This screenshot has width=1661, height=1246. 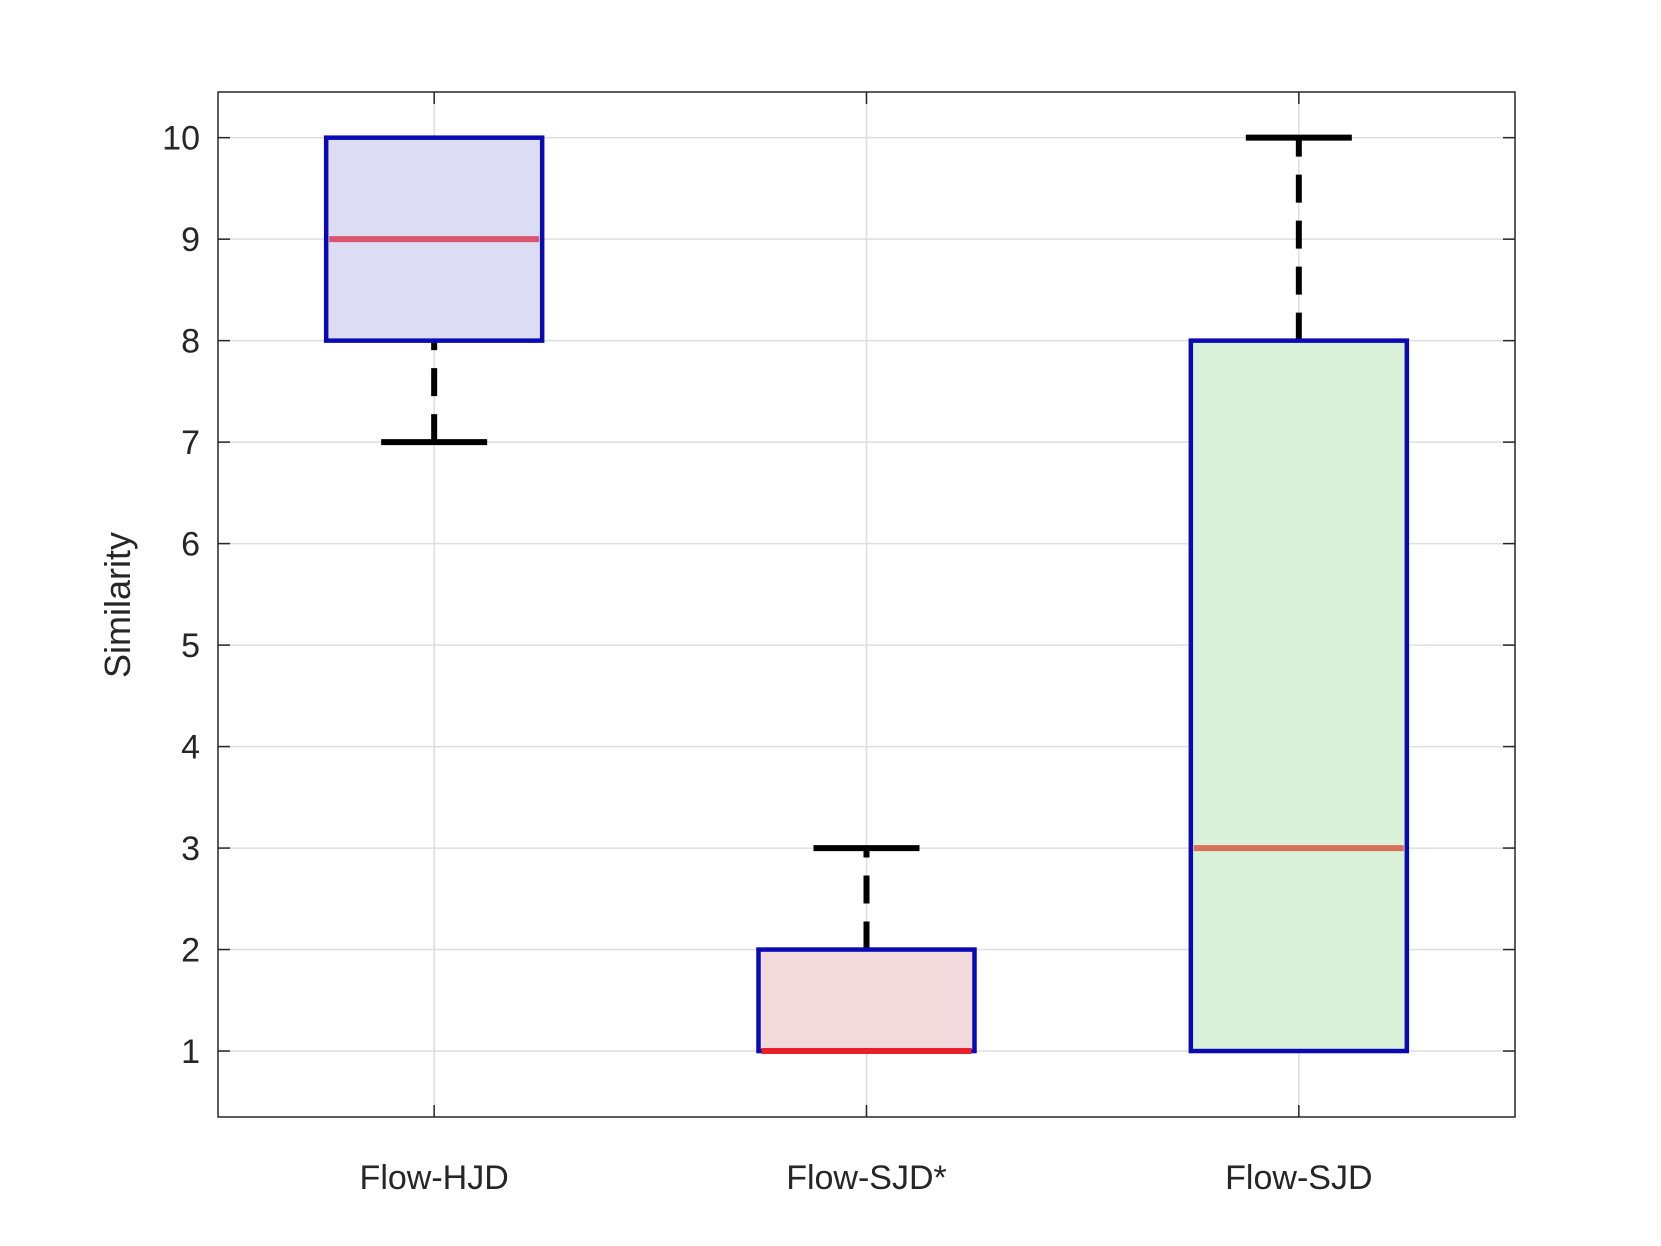 What do you see at coordinates (1298, 1178) in the screenshot?
I see `x-tick-label: Flow-SJD` at bounding box center [1298, 1178].